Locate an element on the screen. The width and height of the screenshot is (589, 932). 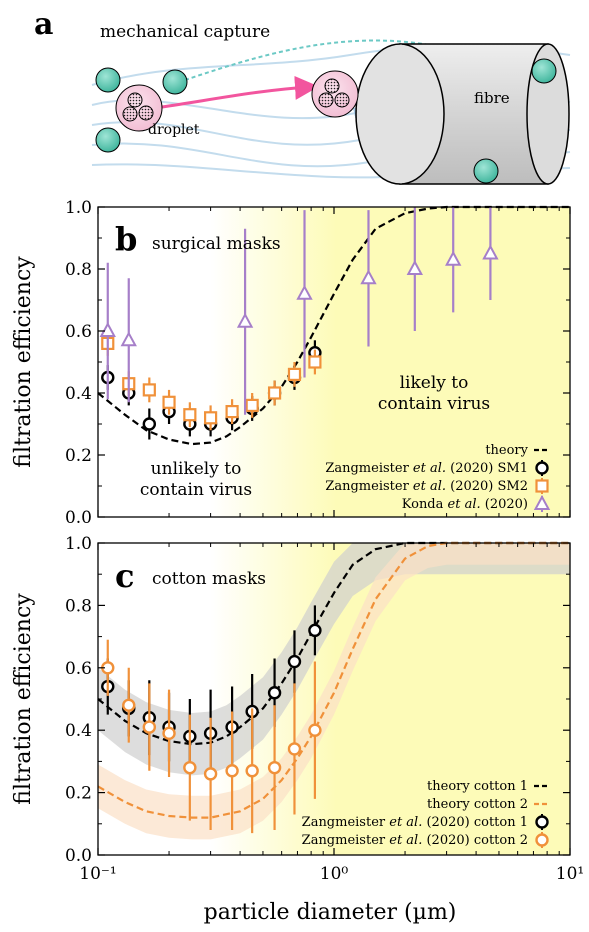
legend-text: theory is located at coordinates (506, 450).